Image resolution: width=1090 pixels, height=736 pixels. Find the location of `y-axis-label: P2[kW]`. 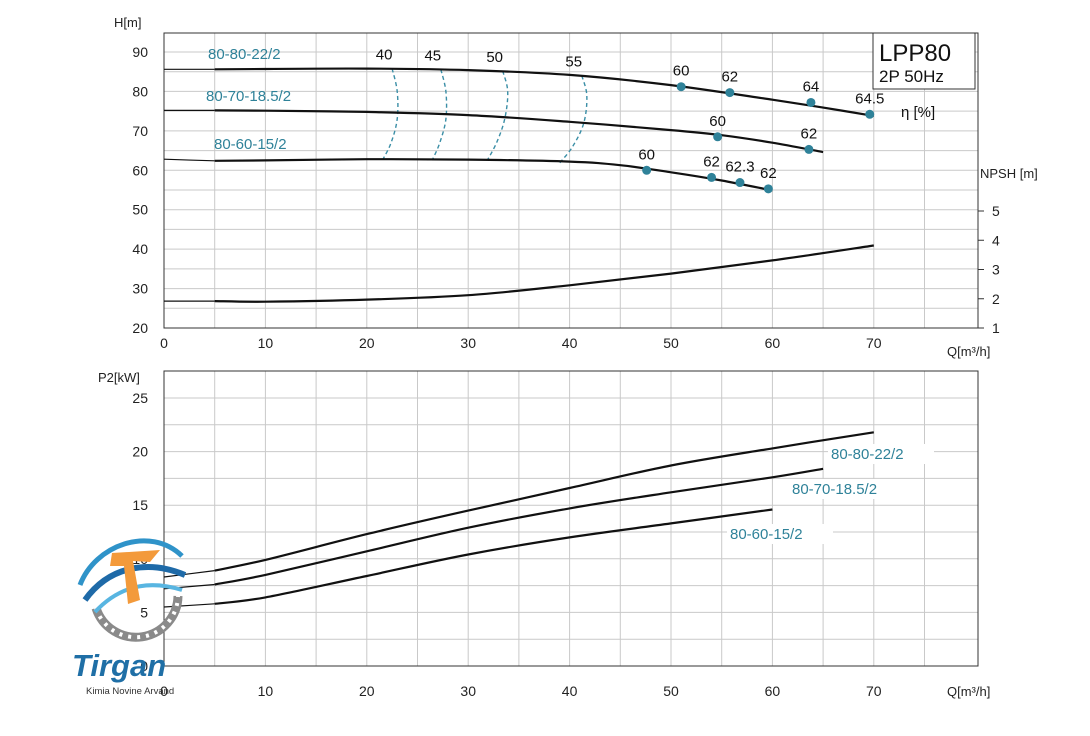

y-axis-label: P2[kW] is located at coordinates (119, 377).